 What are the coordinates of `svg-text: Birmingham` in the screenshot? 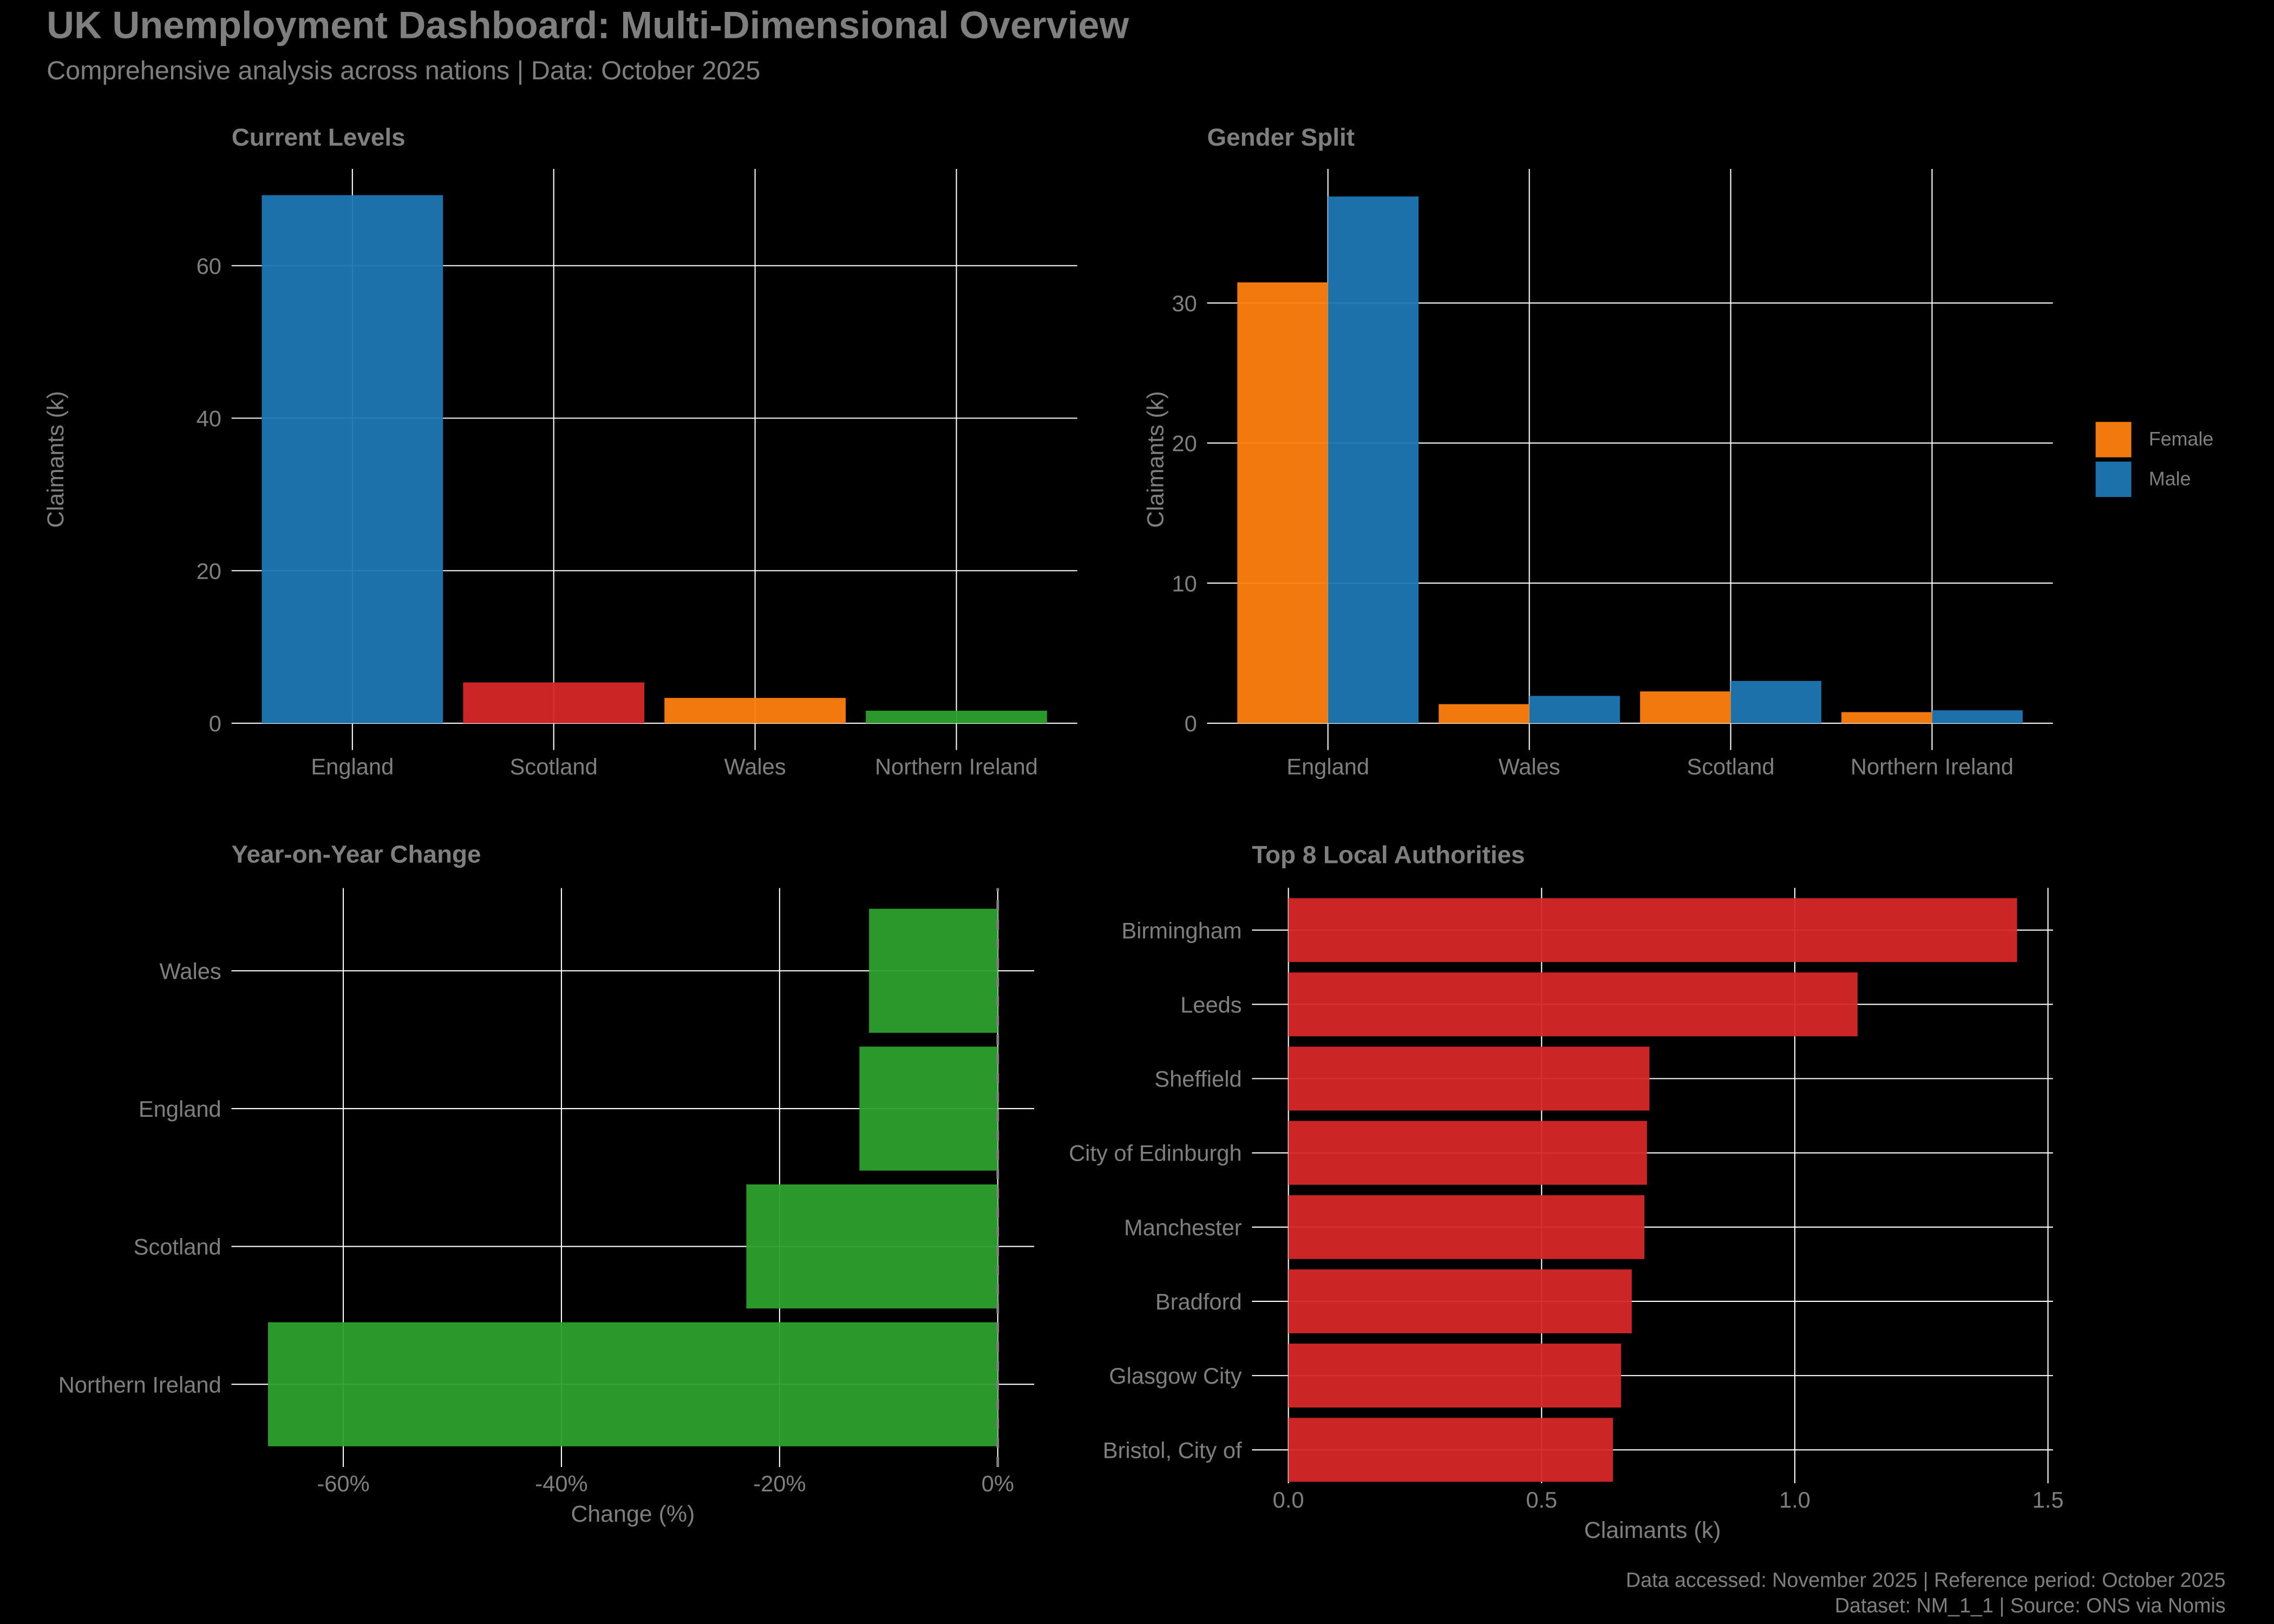 It's located at (1181, 930).